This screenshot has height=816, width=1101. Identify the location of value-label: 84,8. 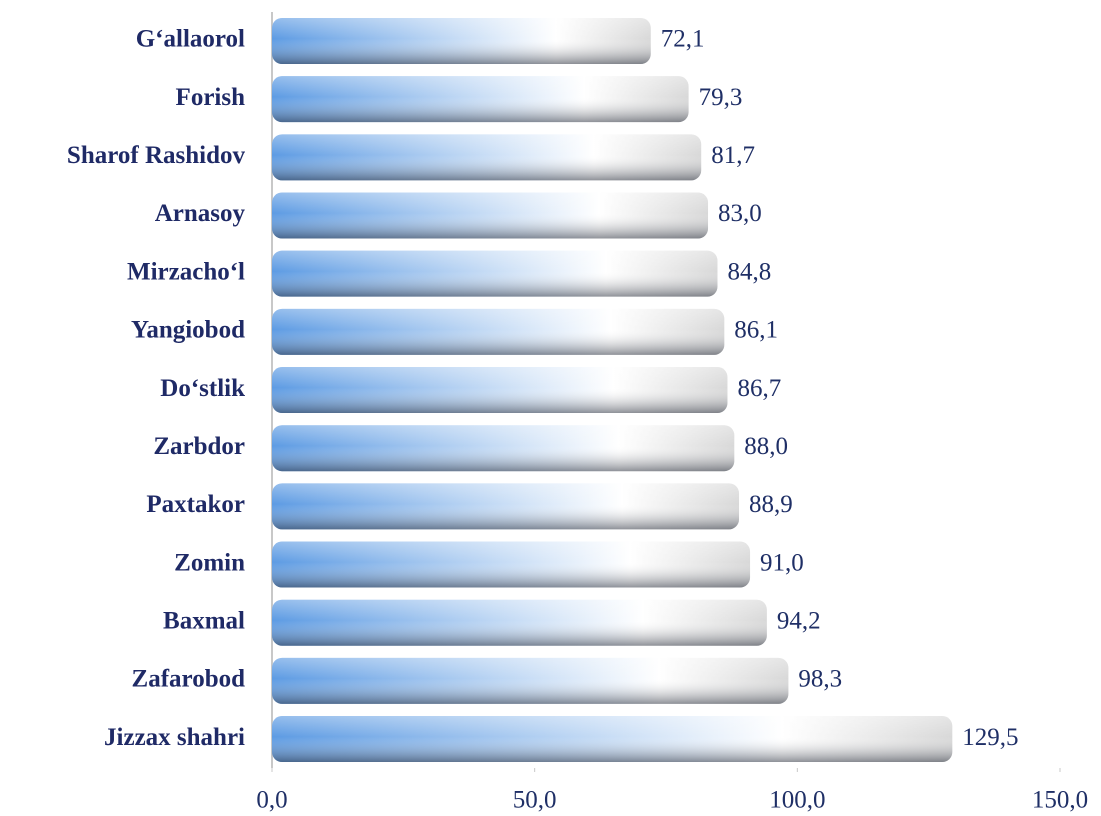
(749, 271).